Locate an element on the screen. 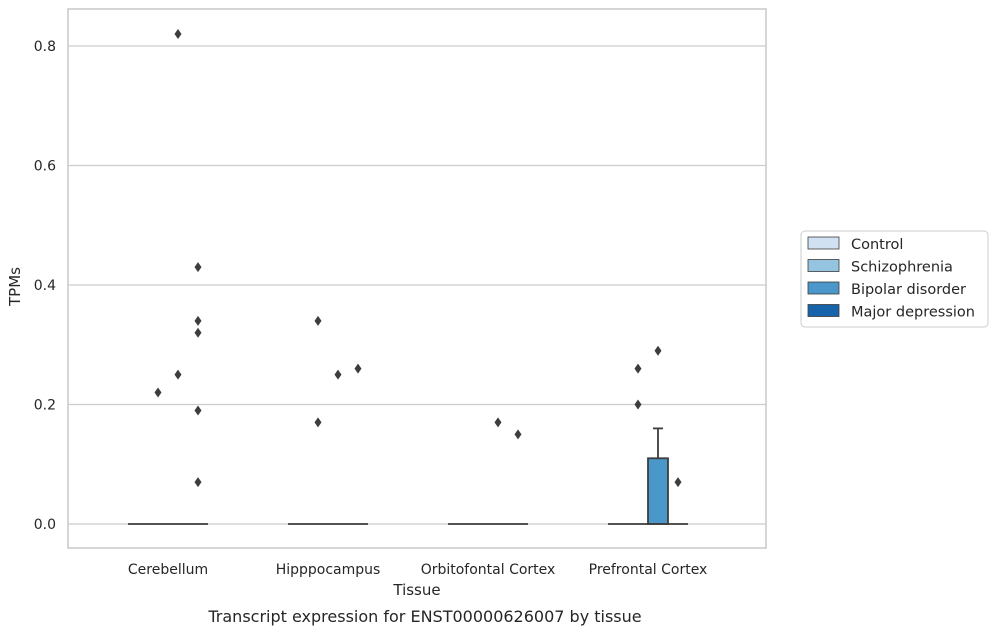 The height and width of the screenshot is (634, 997). x-tick-label: Orbitofontal Cortex is located at coordinates (488, 570).